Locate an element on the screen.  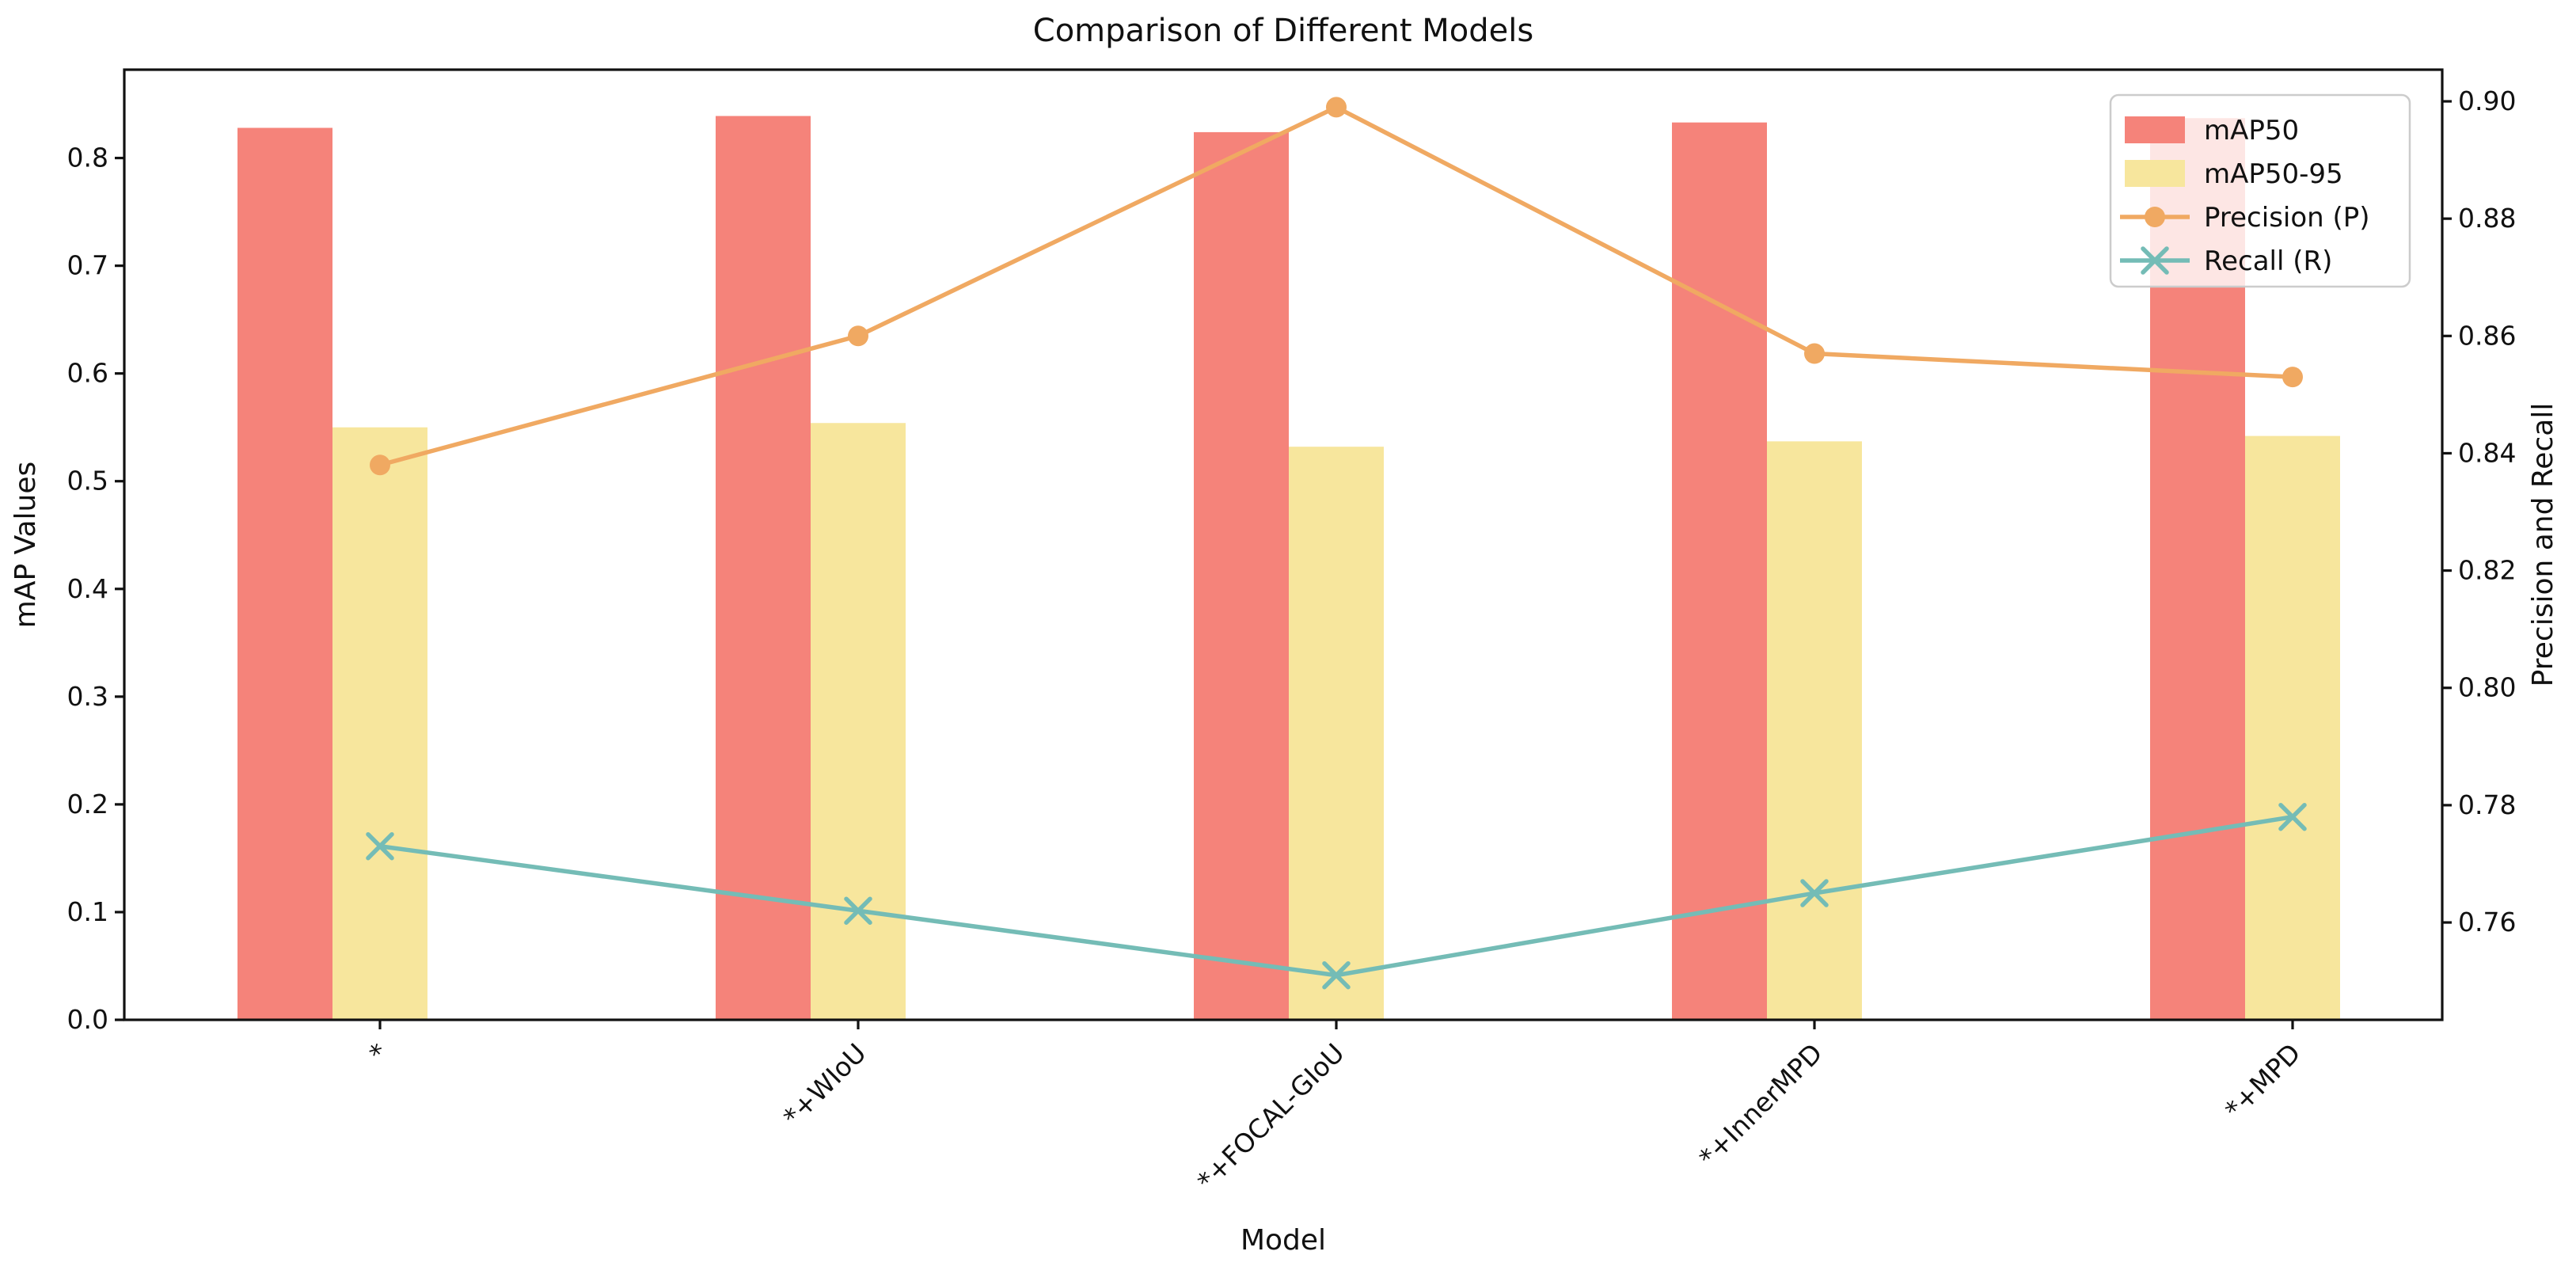
chart-title: Comparison of Different Models is located at coordinates (1283, 31).